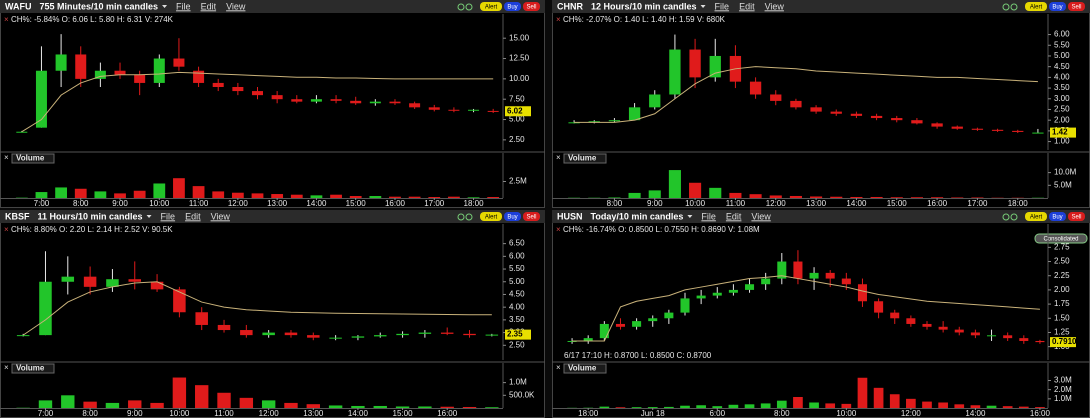  What do you see at coordinates (356, 203) in the screenshot?
I see `x-tick-label: 15:00` at bounding box center [356, 203].